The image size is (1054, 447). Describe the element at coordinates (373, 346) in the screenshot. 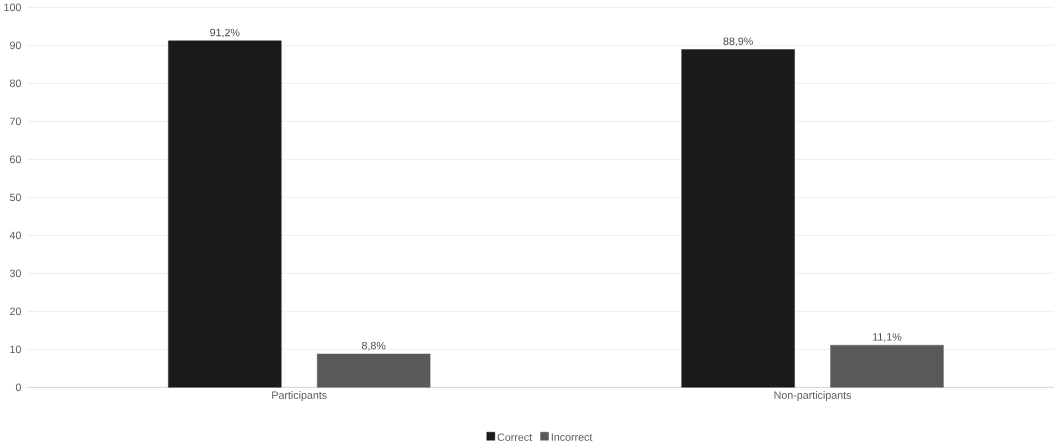

I see `data-label: 8,8%` at that location.